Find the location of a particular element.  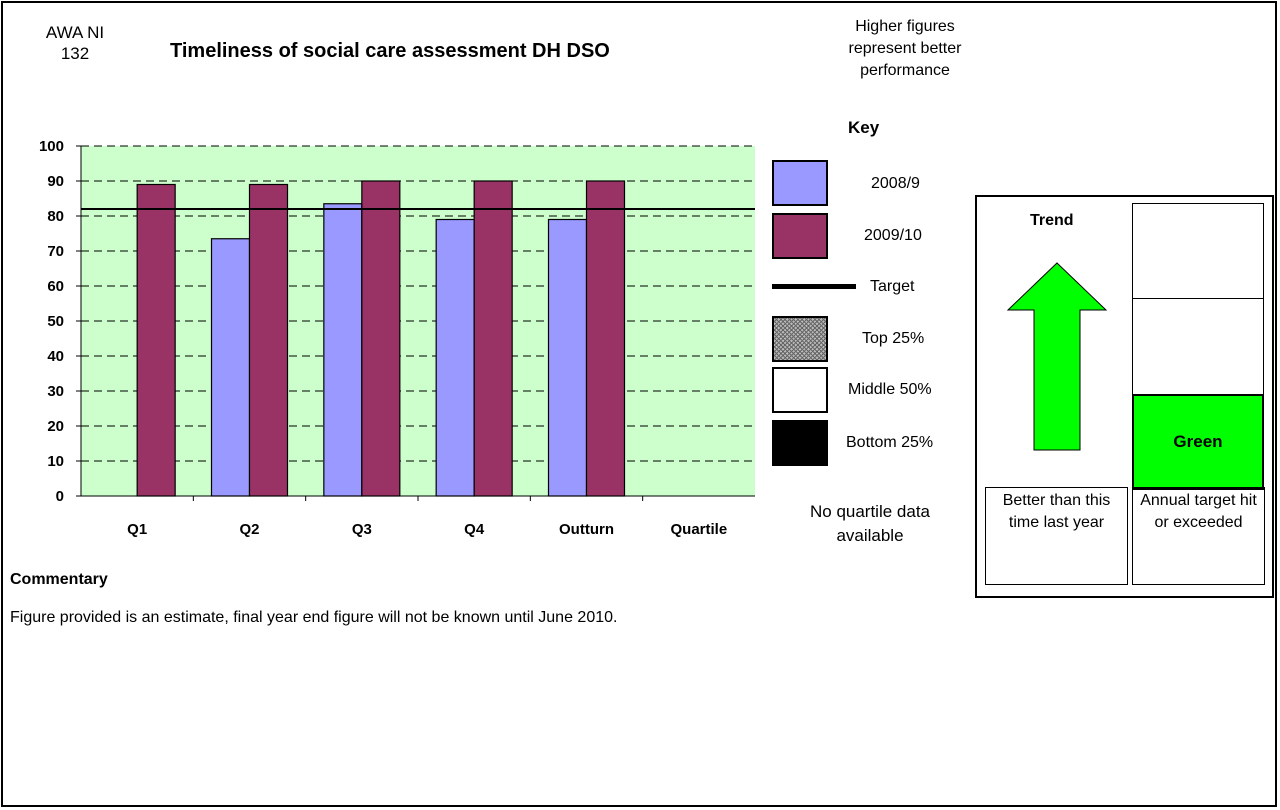

x-tick-label: Outturn is located at coordinates (586, 529).